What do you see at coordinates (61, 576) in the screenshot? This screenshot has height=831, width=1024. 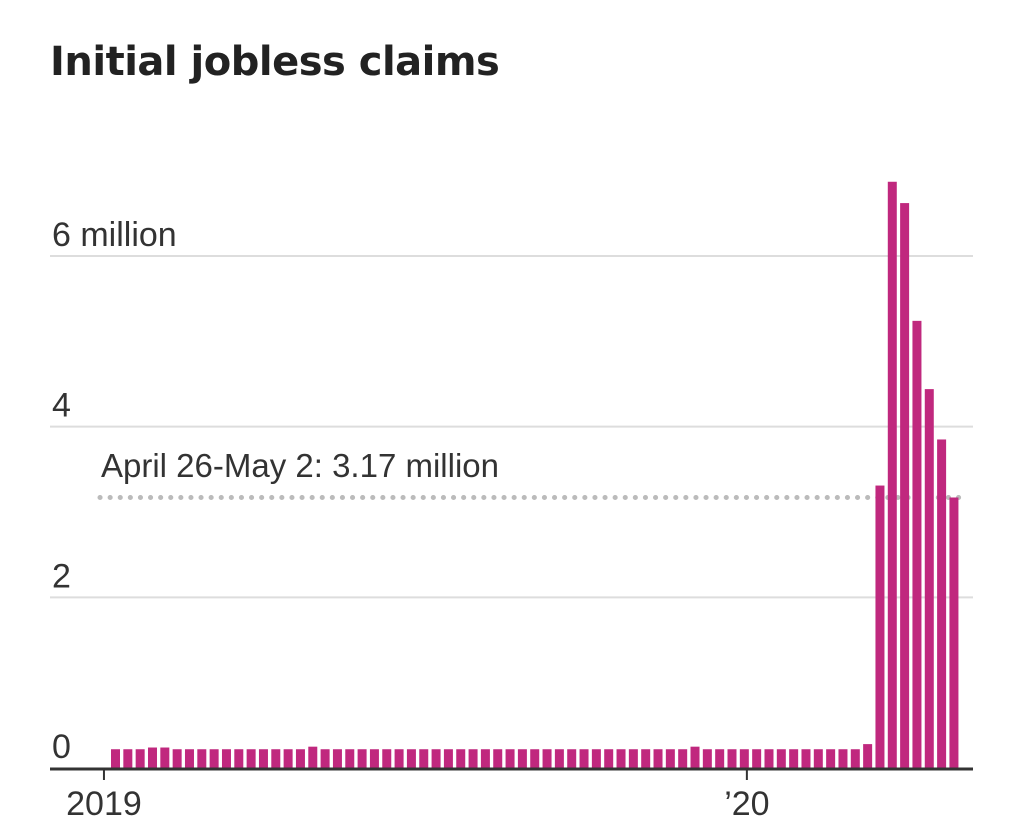 I see `y-tick-label: 2` at bounding box center [61, 576].